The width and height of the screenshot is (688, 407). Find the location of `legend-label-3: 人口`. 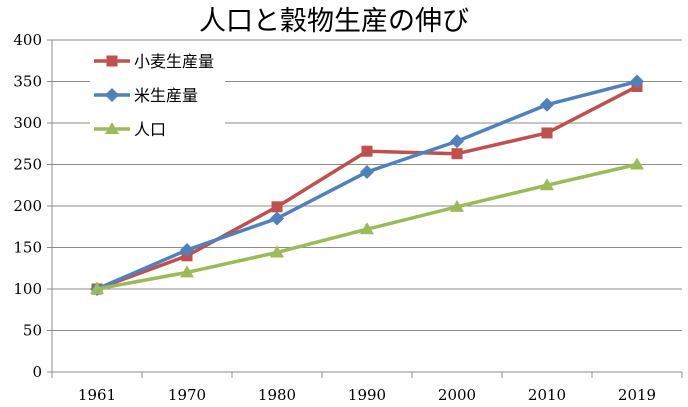

legend-label-3: 人口 is located at coordinates (150, 129).